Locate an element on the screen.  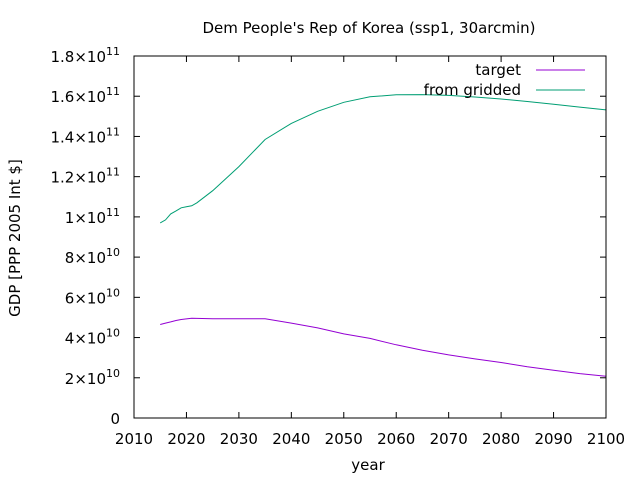
x-tick-label: 2070 is located at coordinates (449, 439).